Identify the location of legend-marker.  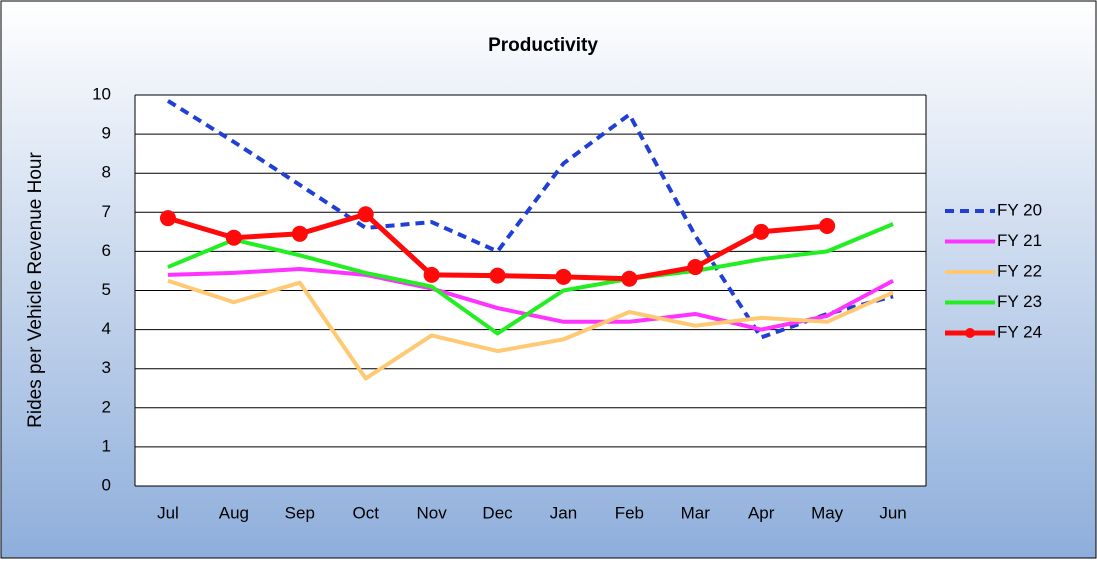
(970, 333).